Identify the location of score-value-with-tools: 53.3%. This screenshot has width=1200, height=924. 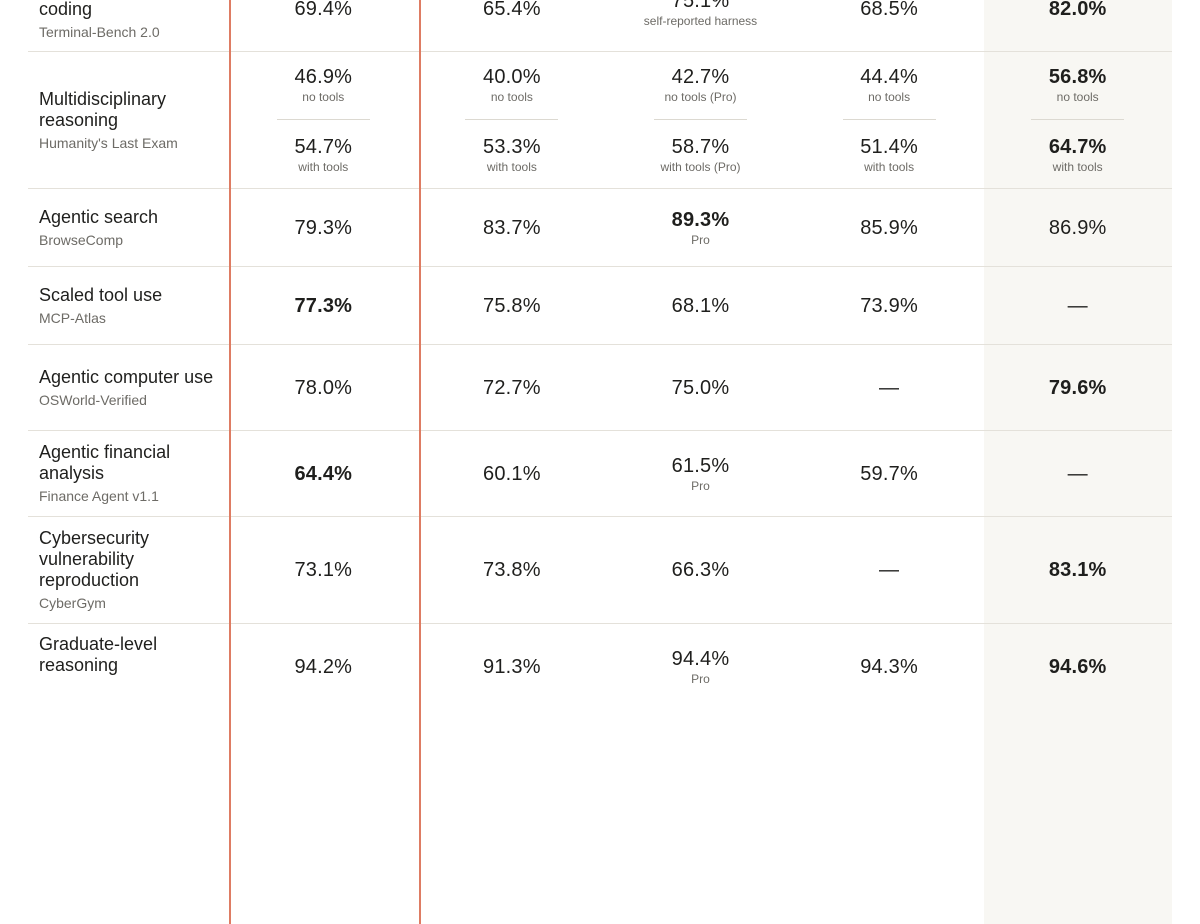
(512, 147).